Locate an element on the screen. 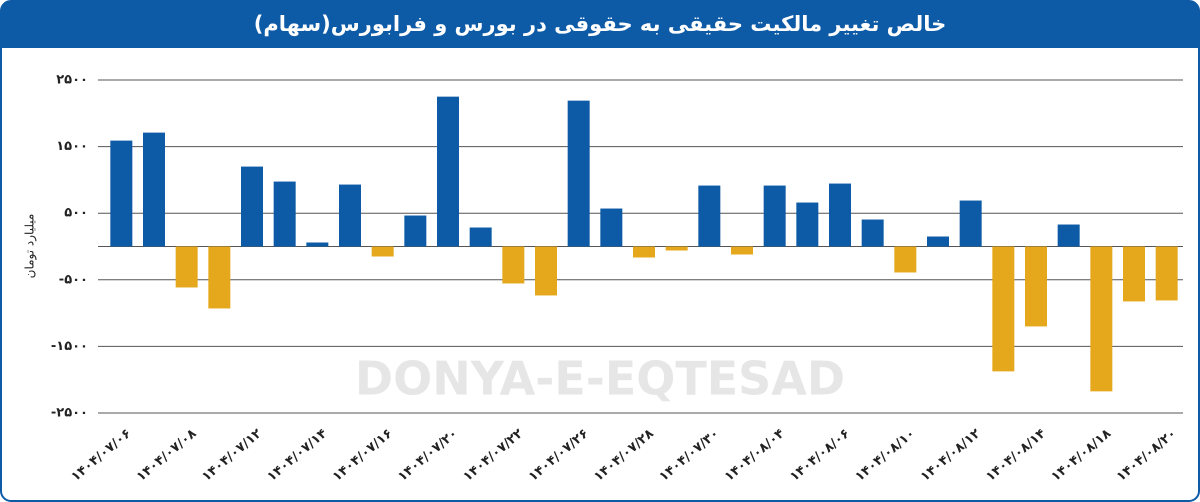  y-axis-label: میلیارد تومان is located at coordinates (30, 246).